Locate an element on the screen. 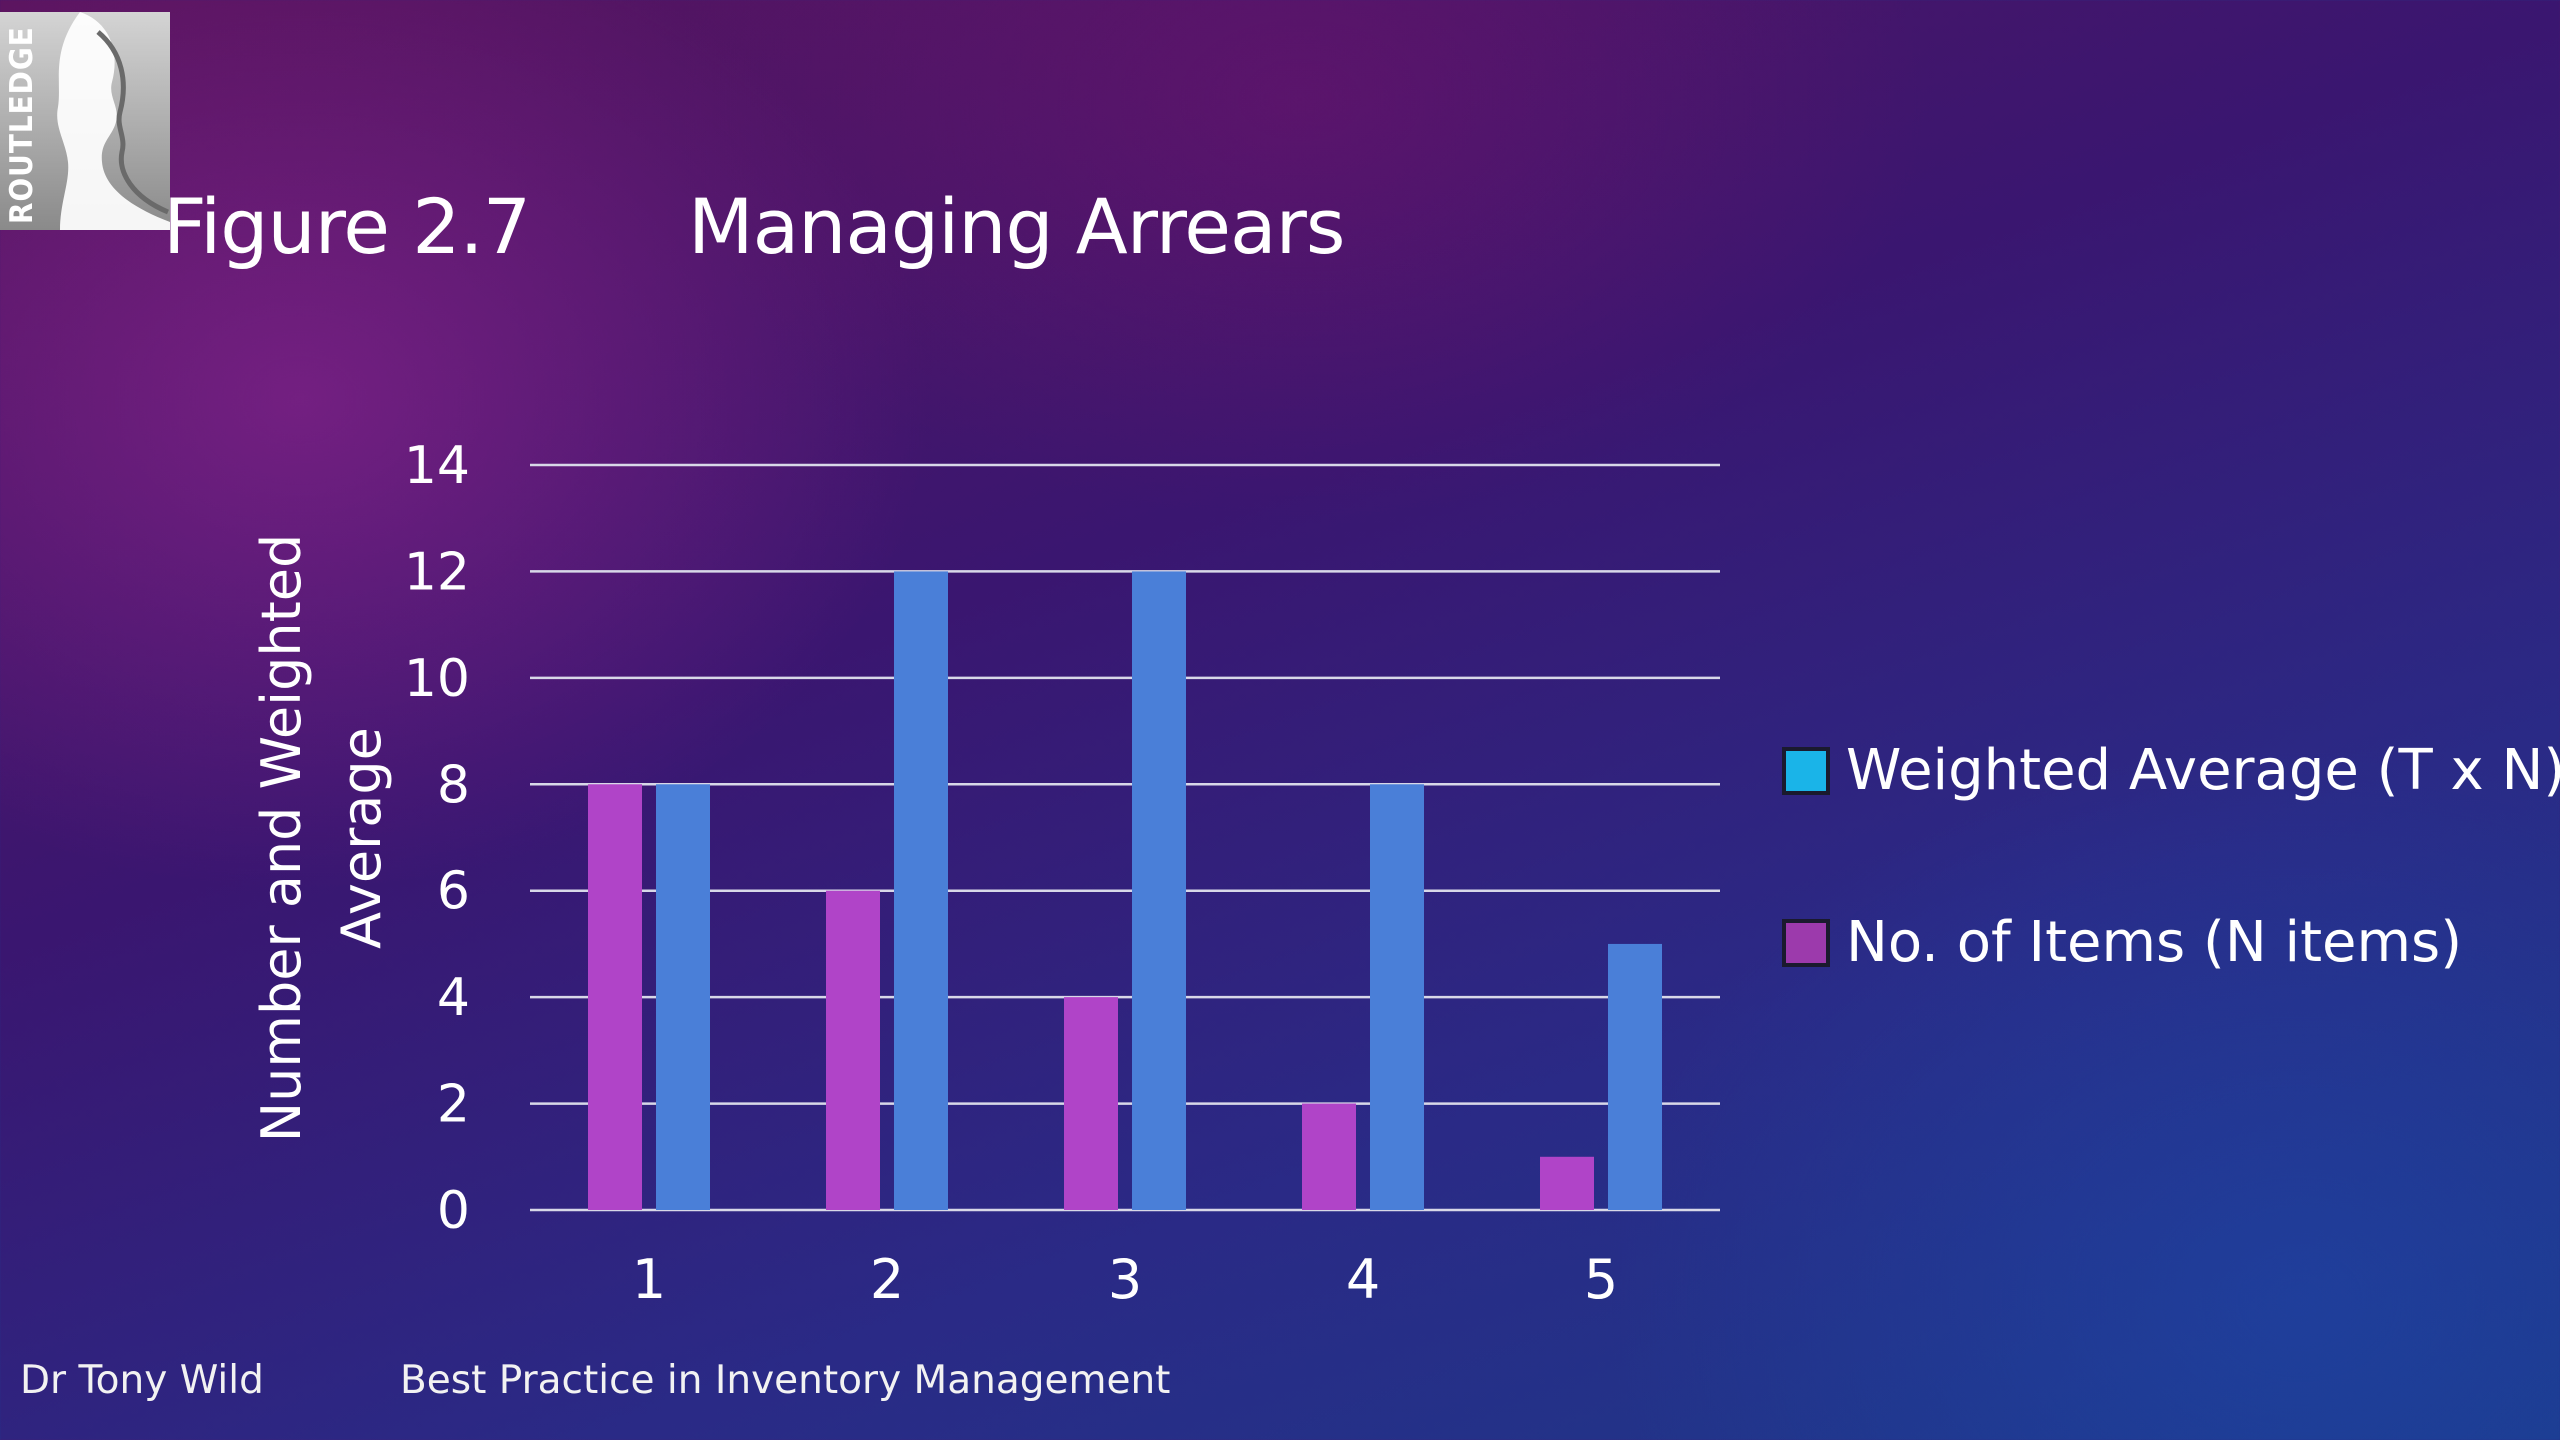  y-tick-label: 10 is located at coordinates (437, 679).